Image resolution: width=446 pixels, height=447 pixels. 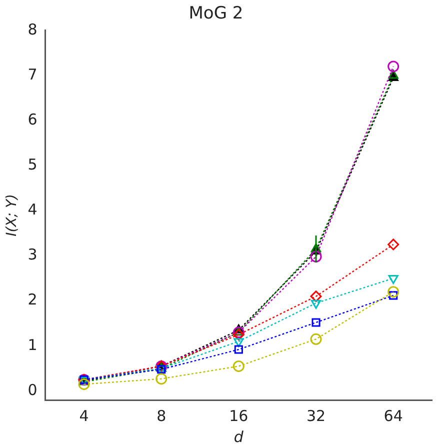 What do you see at coordinates (84, 415) in the screenshot?
I see `x-tick-label: 4` at bounding box center [84, 415].